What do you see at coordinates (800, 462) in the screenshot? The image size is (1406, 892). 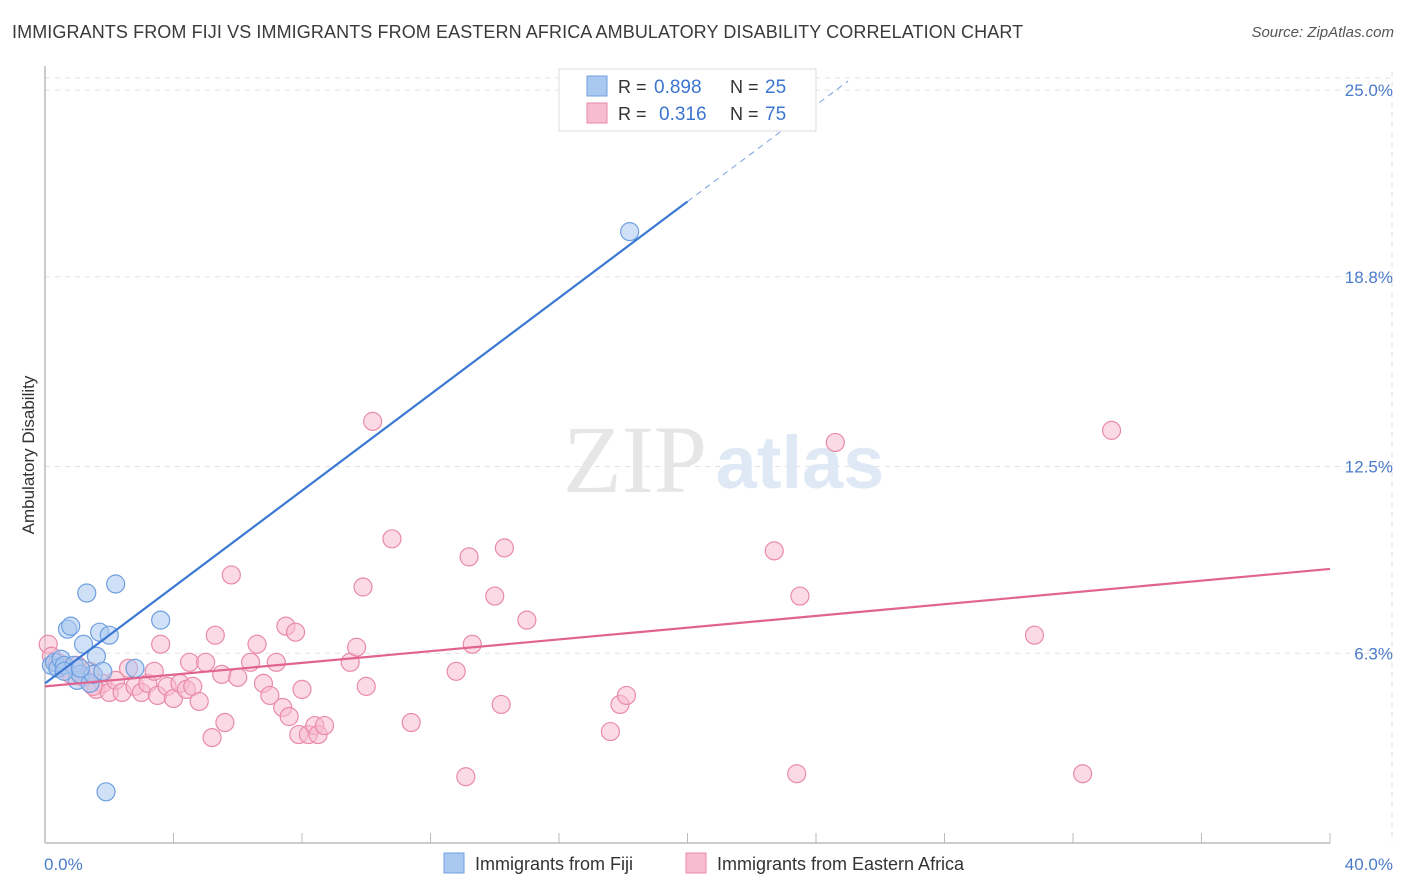 I see `watermark-atlas: atlas` at bounding box center [800, 462].